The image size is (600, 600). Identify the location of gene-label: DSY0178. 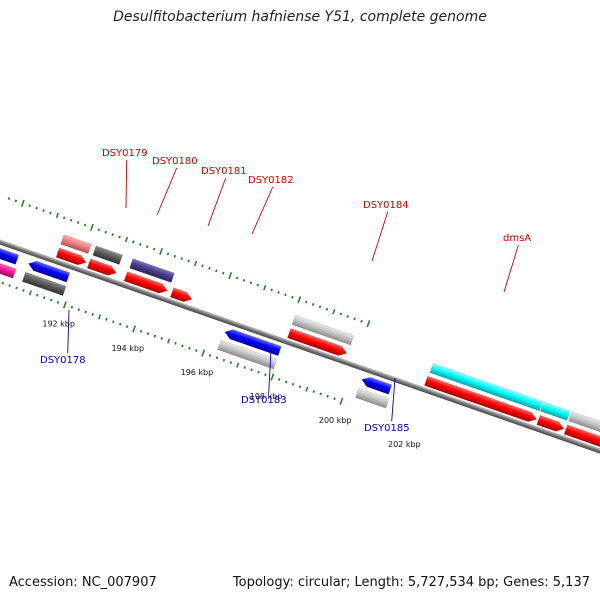
(63, 360).